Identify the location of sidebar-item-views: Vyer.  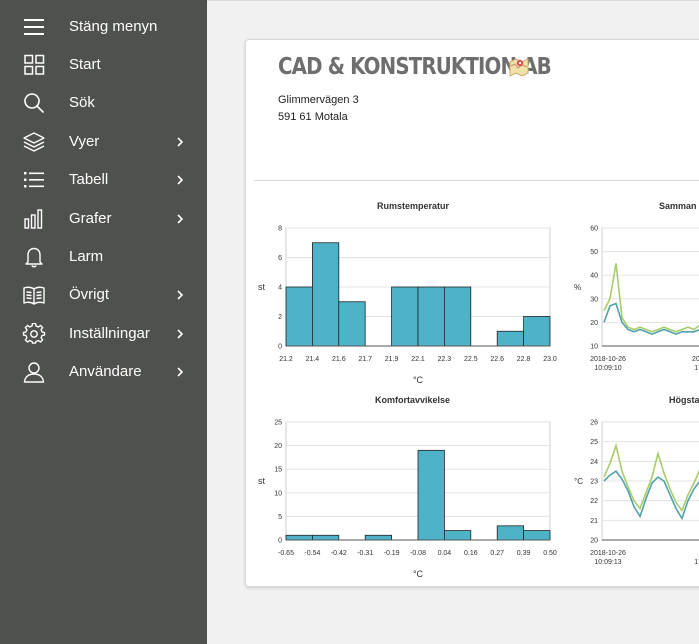
(103, 142).